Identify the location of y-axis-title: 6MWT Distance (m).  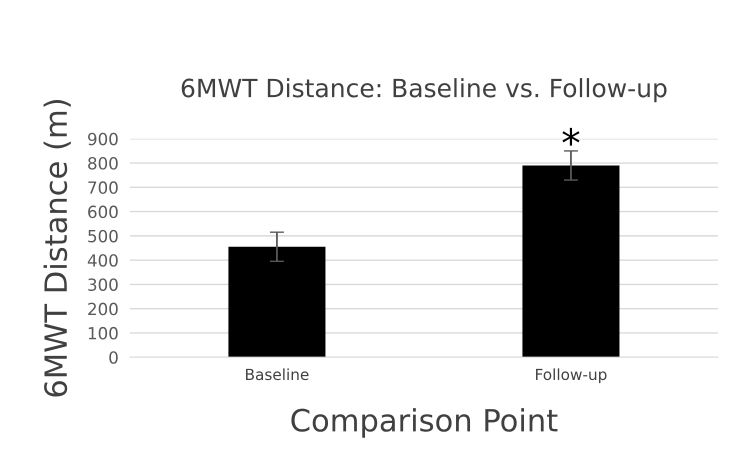
(57, 248).